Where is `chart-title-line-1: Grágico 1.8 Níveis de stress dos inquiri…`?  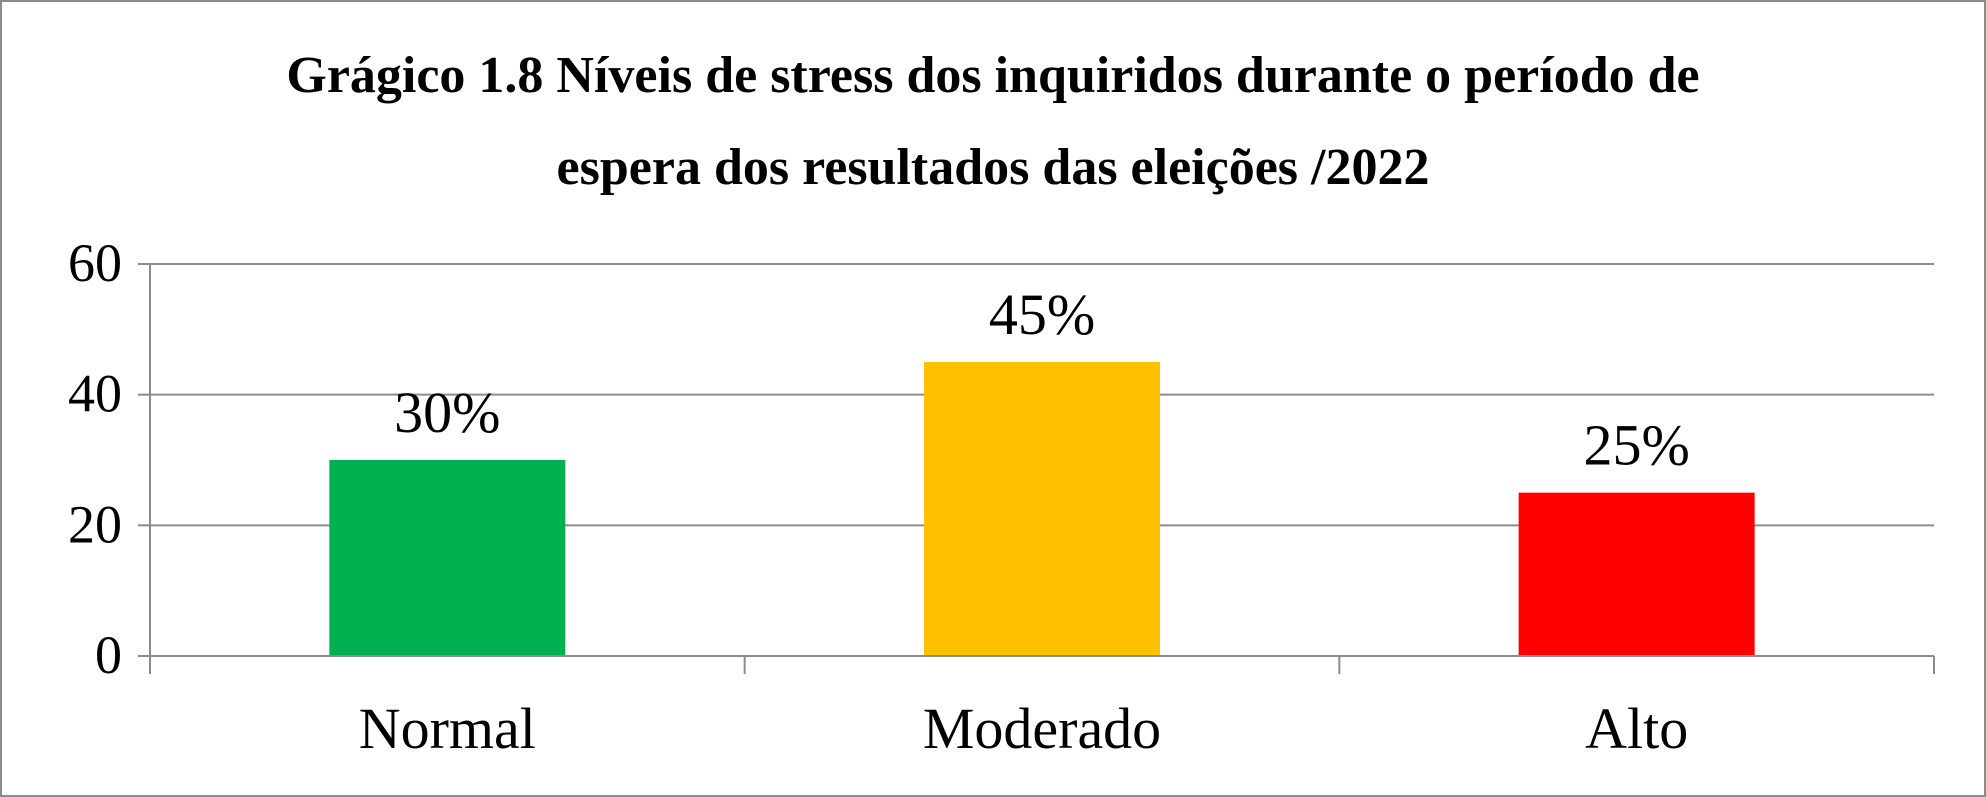 chart-title-line-1: Grágico 1.8 Níveis de stress dos inquiri… is located at coordinates (993, 75).